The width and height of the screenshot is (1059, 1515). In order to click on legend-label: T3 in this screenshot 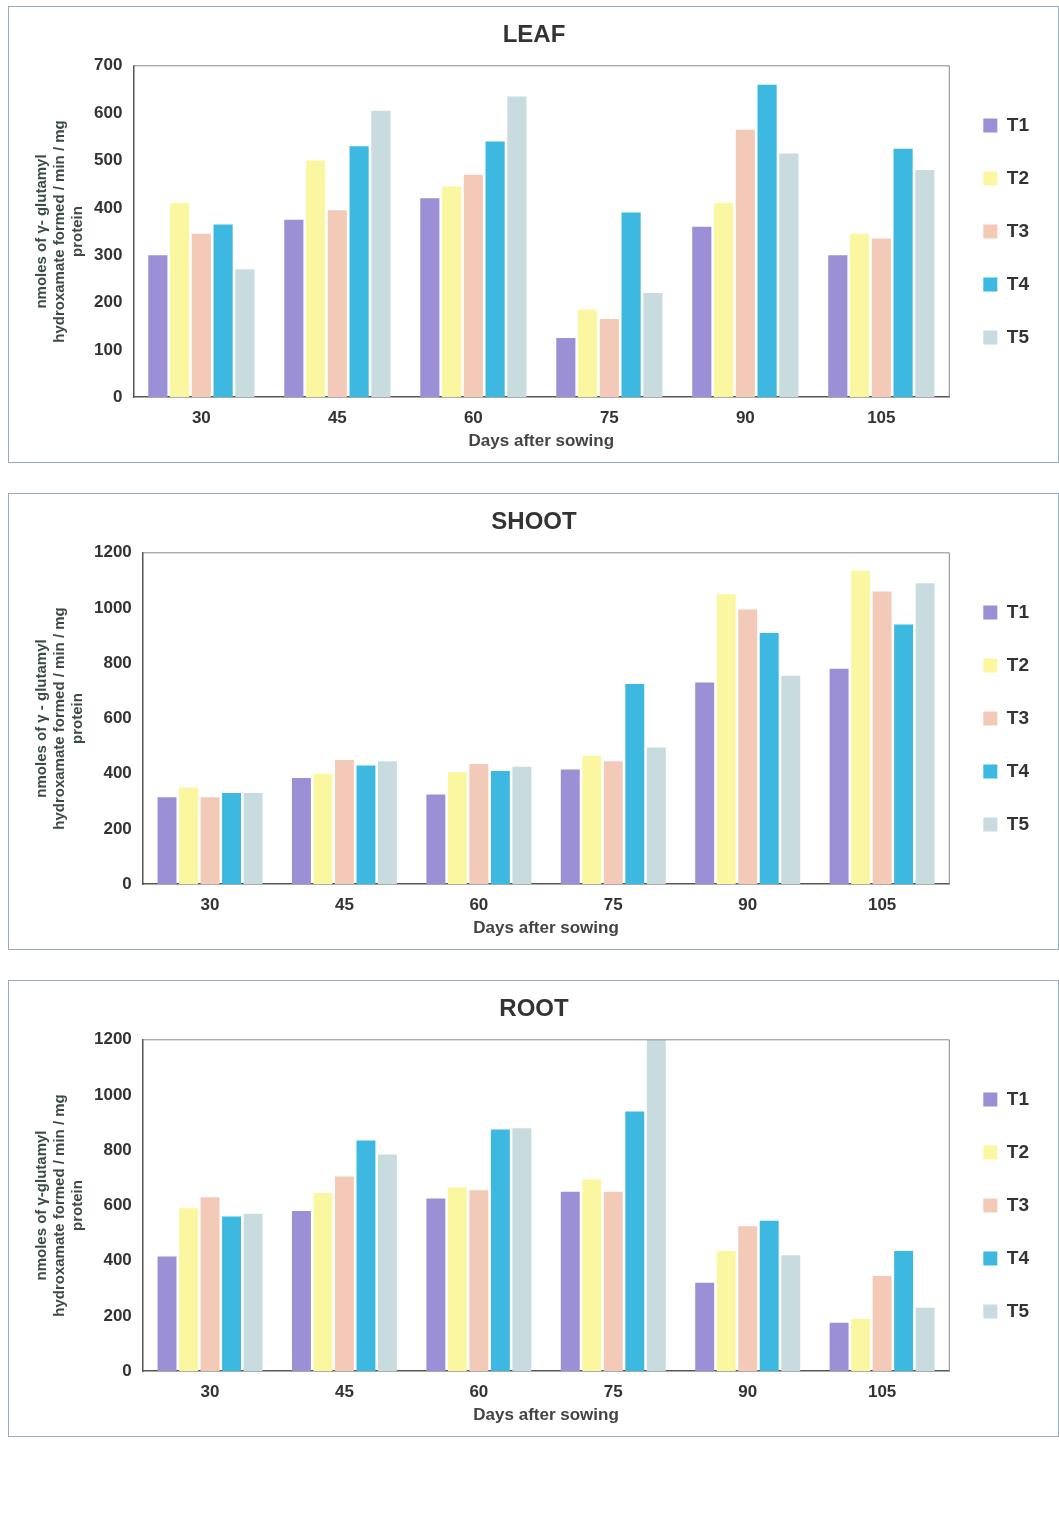, I will do `click(1018, 717)`.